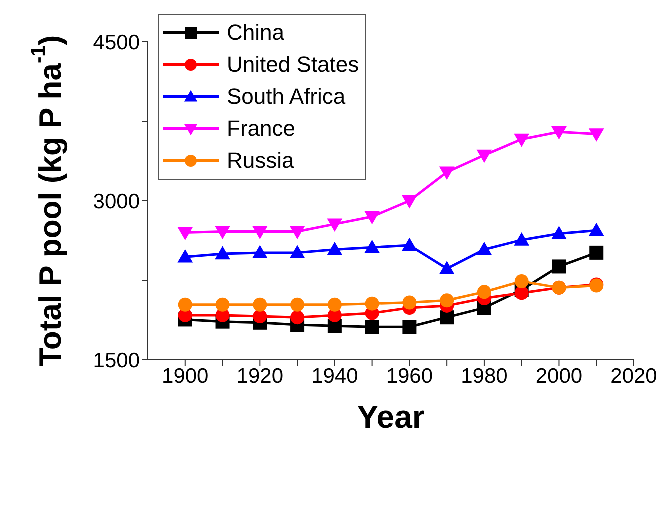 Image resolution: width=672 pixels, height=509 pixels. I want to click on legend-label: South Africa, so click(286, 97).